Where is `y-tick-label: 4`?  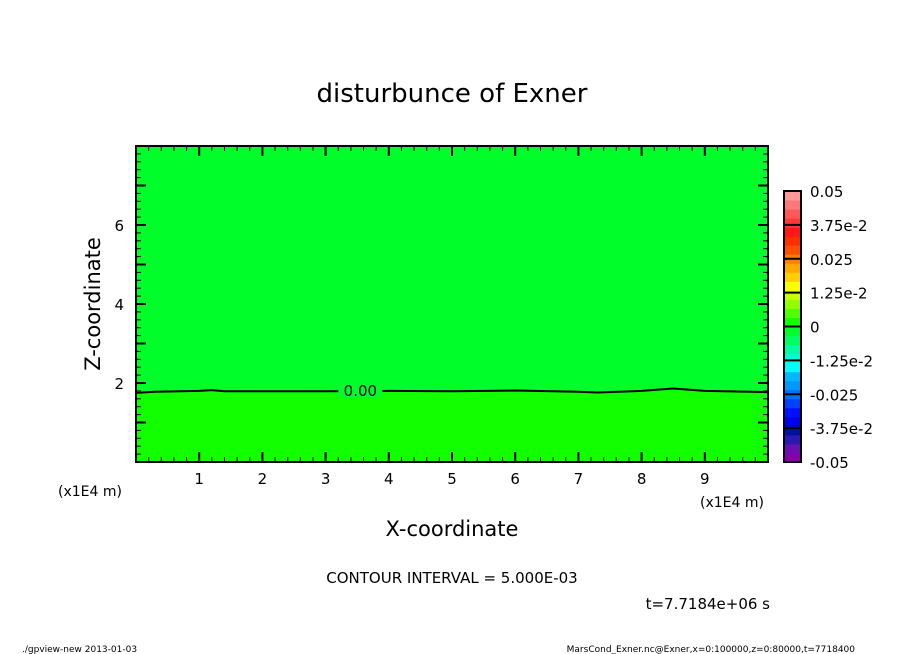 y-tick-label: 4 is located at coordinates (119, 305).